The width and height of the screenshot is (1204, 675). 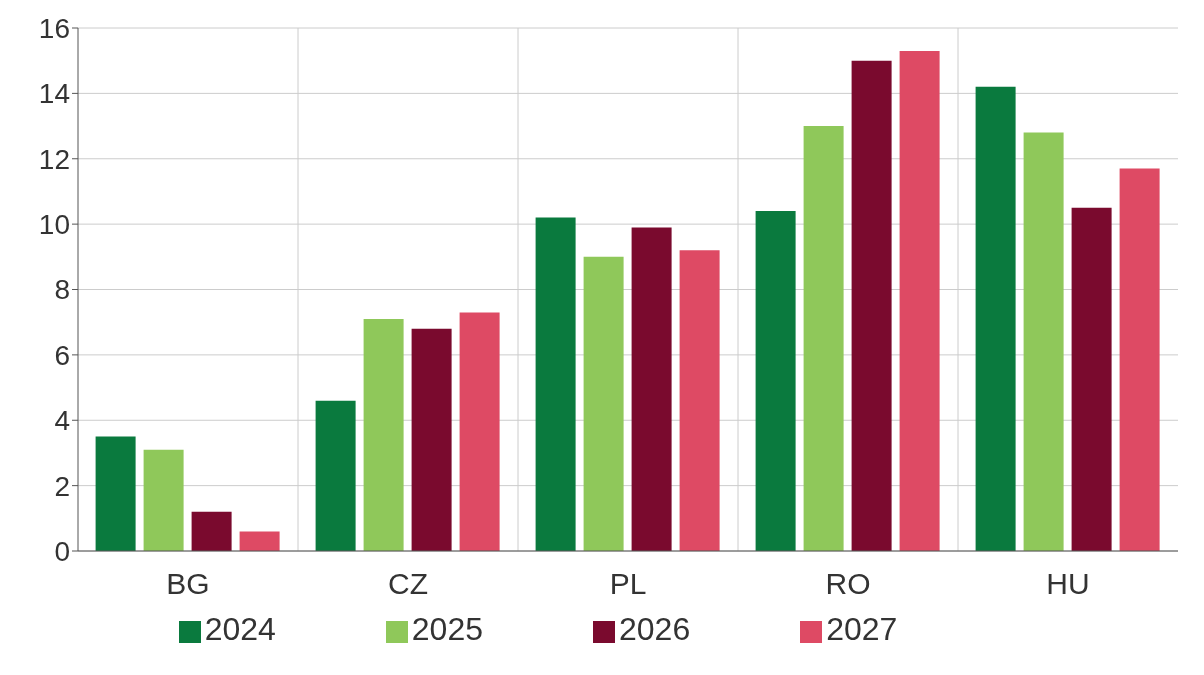 What do you see at coordinates (54, 94) in the screenshot?
I see `y-tick-label: 14` at bounding box center [54, 94].